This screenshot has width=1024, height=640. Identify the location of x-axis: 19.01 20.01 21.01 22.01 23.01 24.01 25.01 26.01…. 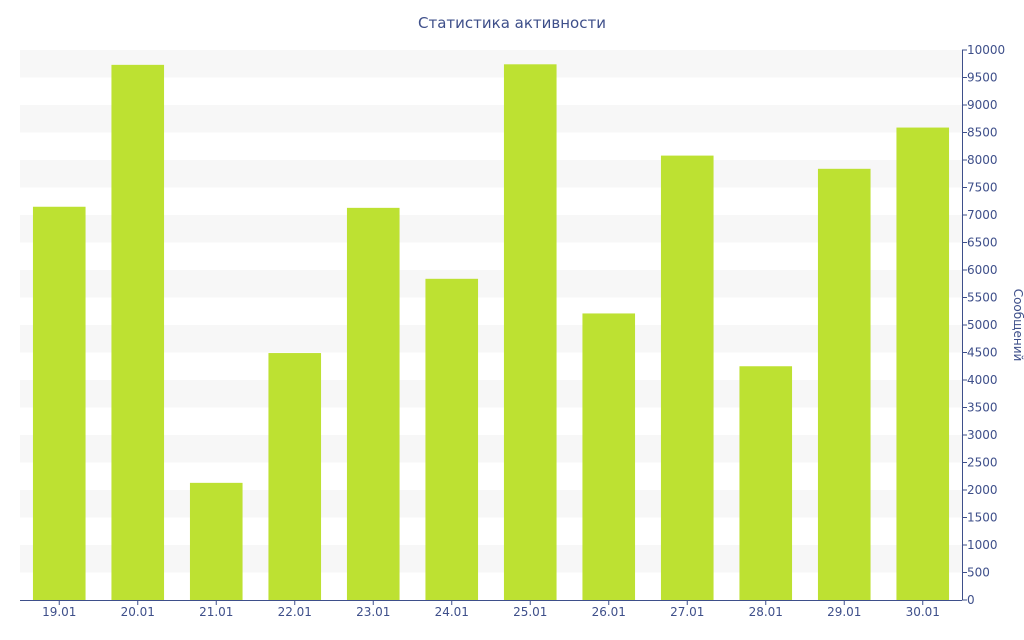
(491, 609).